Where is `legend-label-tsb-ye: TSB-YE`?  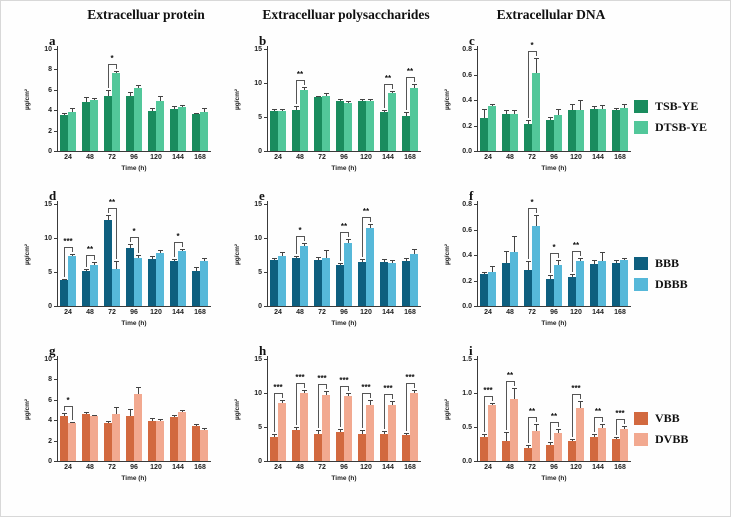
legend-label-tsb-ye: TSB-YE is located at coordinates (677, 106).